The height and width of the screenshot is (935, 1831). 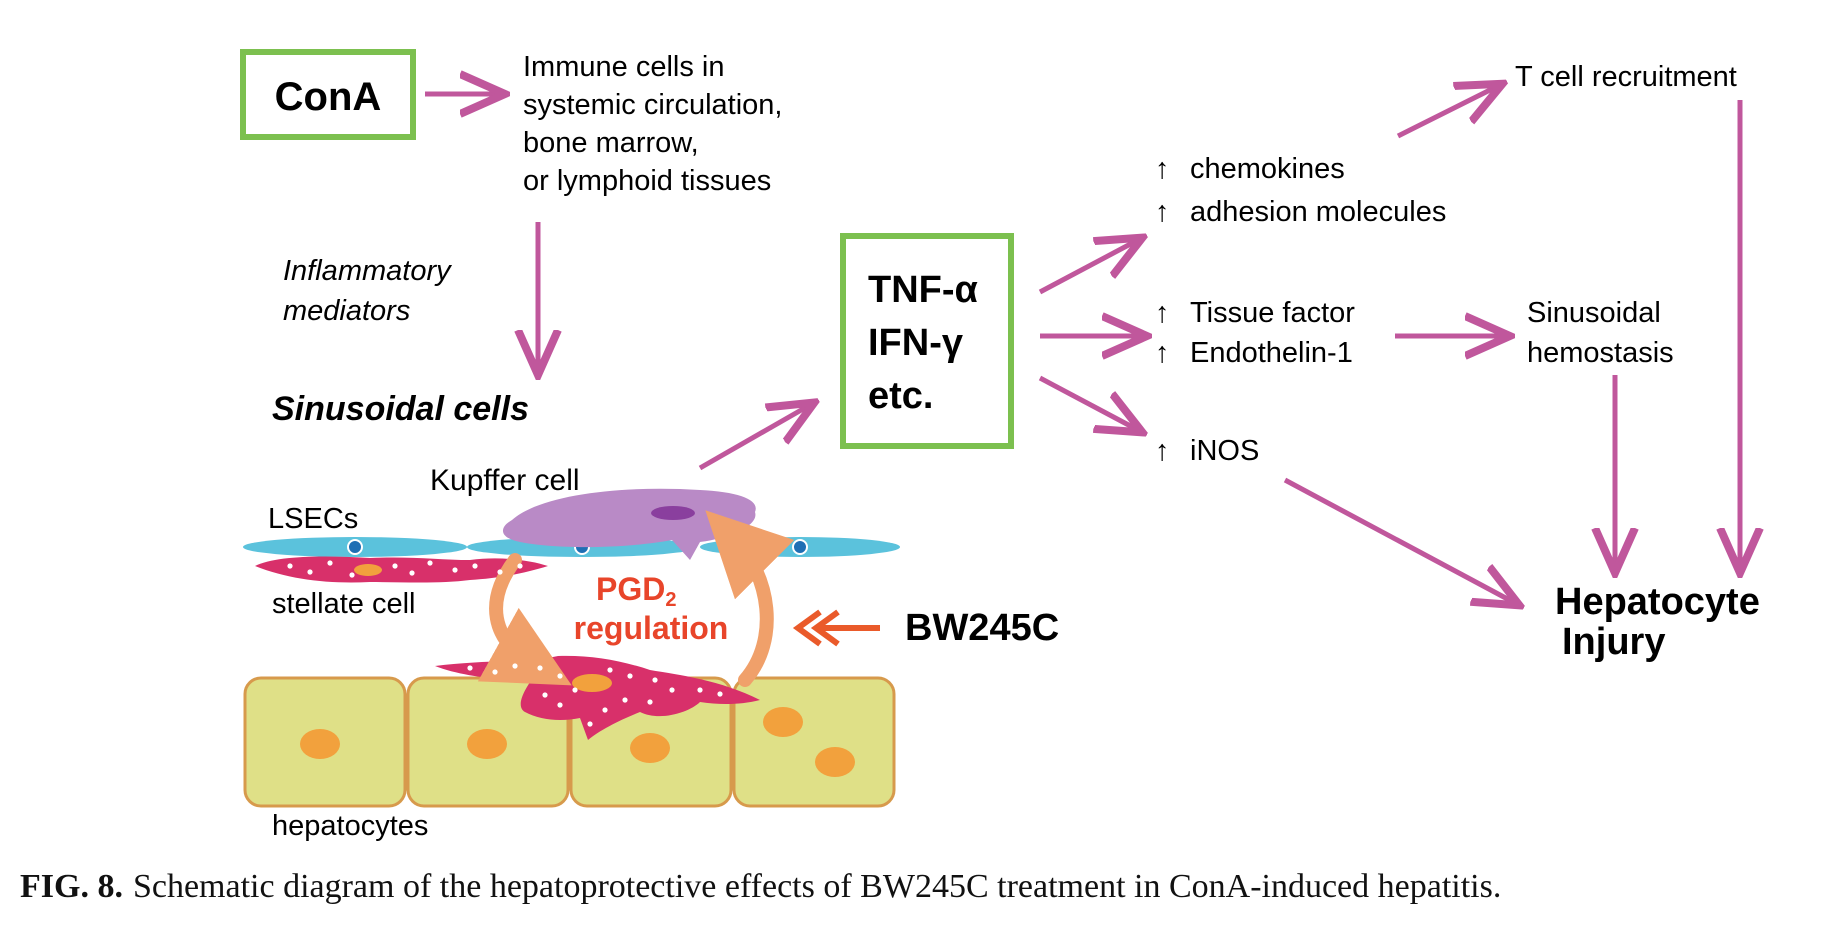 I want to click on lsecs-label: LSECs, so click(x=313, y=519).